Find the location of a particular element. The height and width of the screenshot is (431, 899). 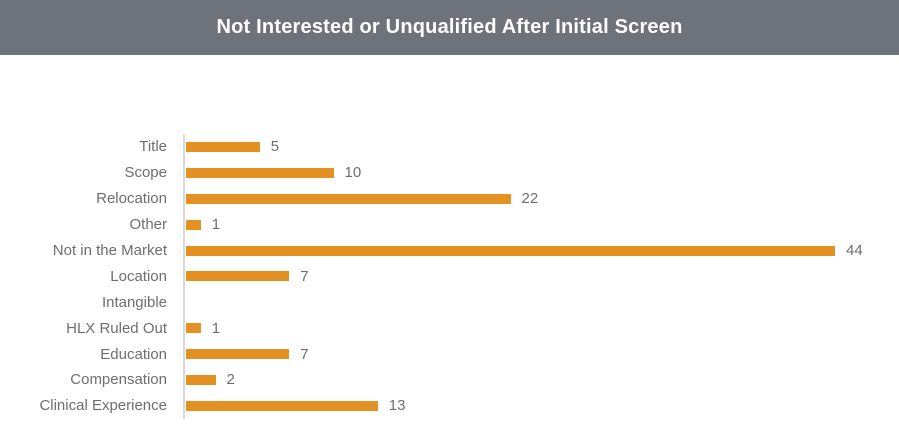

value-label: 2 is located at coordinates (230, 380).